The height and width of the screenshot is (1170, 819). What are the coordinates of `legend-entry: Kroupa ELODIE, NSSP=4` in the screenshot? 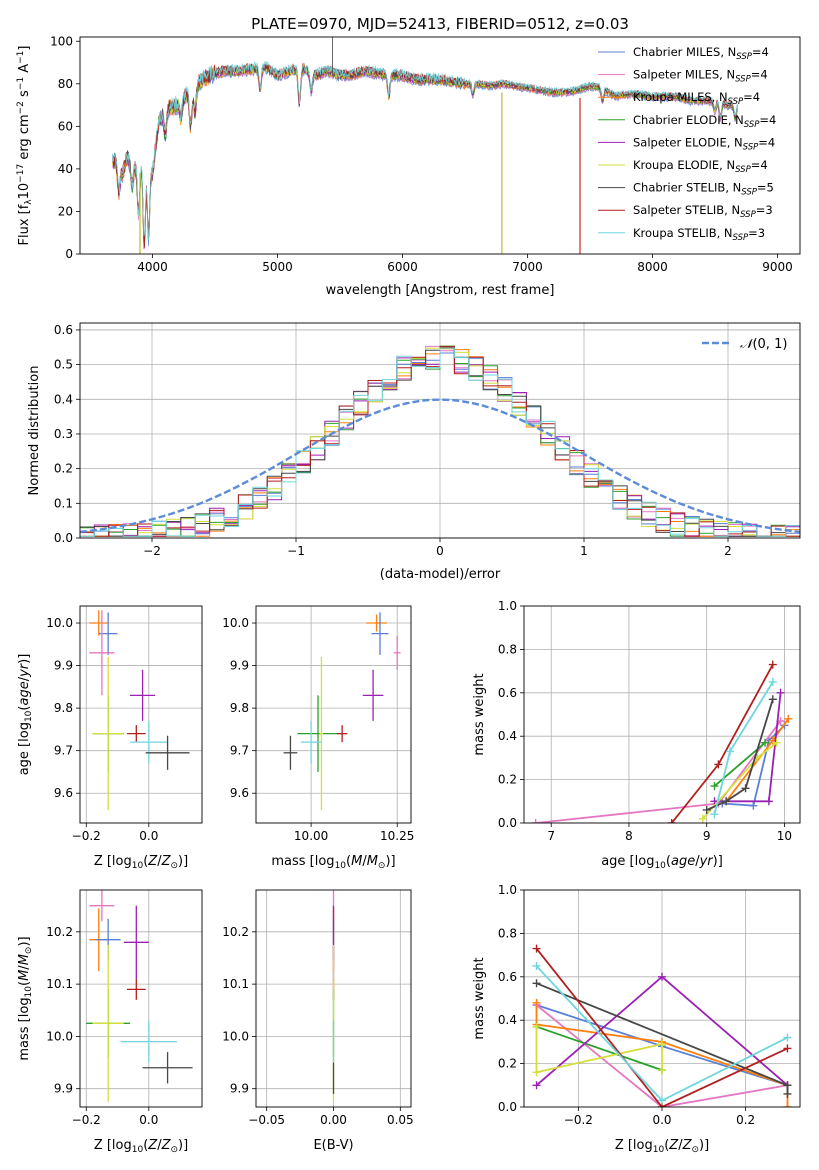 It's located at (700, 166).